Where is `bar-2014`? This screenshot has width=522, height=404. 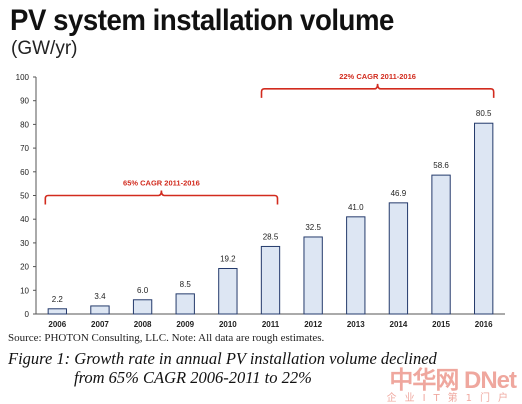 bar-2014 is located at coordinates (398, 258).